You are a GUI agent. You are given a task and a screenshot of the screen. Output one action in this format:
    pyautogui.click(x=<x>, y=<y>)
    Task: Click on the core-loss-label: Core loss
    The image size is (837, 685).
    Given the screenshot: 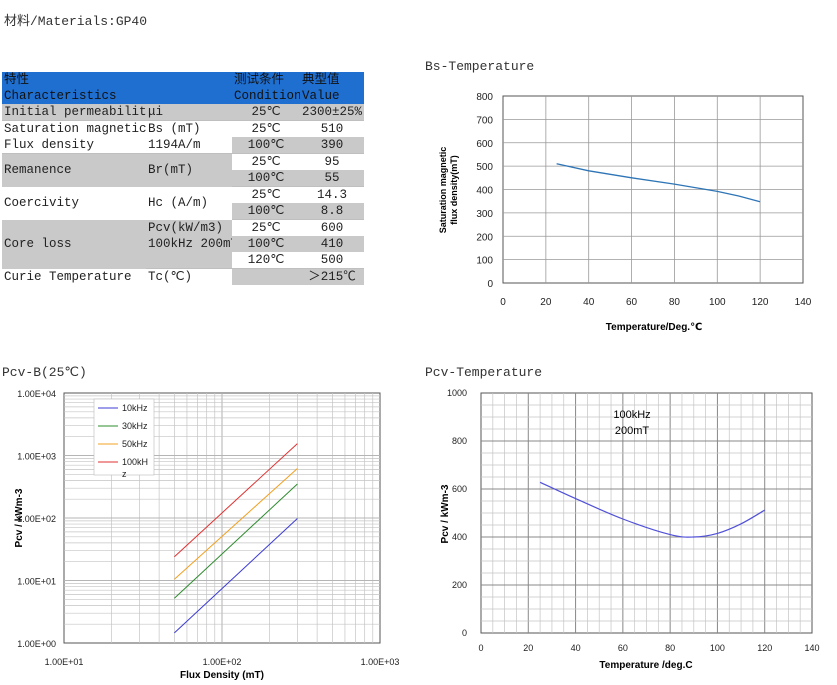 What is the action you would take?
    pyautogui.click(x=74, y=244)
    